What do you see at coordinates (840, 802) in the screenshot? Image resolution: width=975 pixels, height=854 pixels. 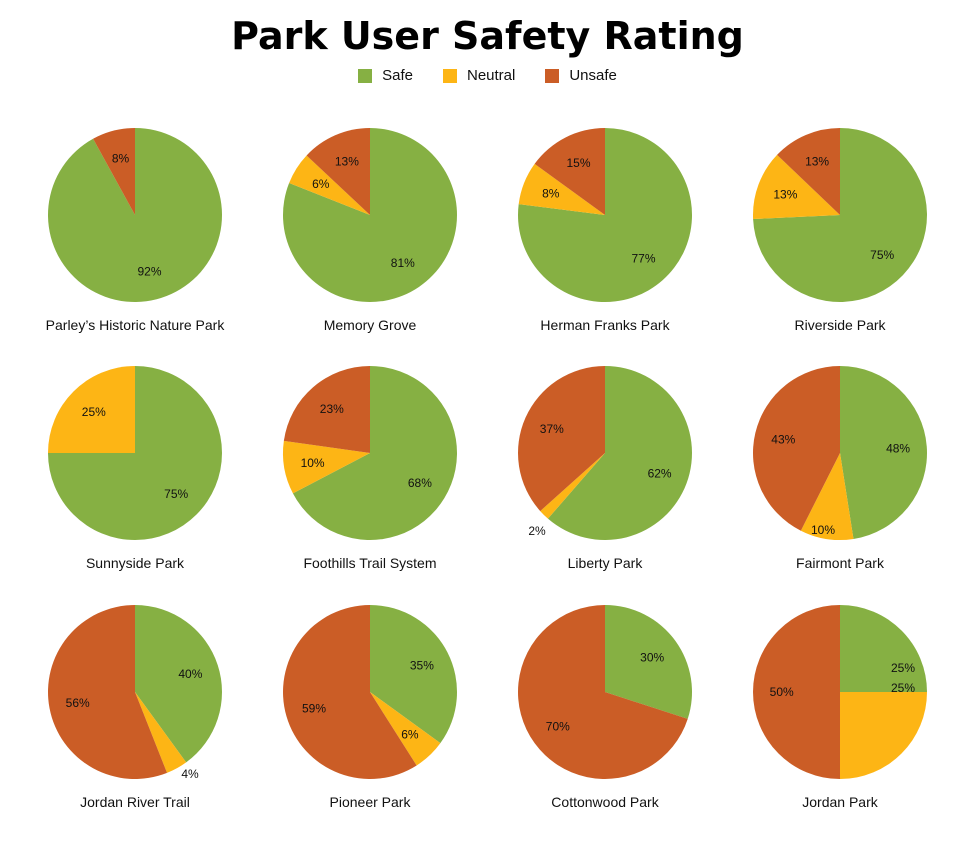 I see `pie-name: Jordan Park` at bounding box center [840, 802].